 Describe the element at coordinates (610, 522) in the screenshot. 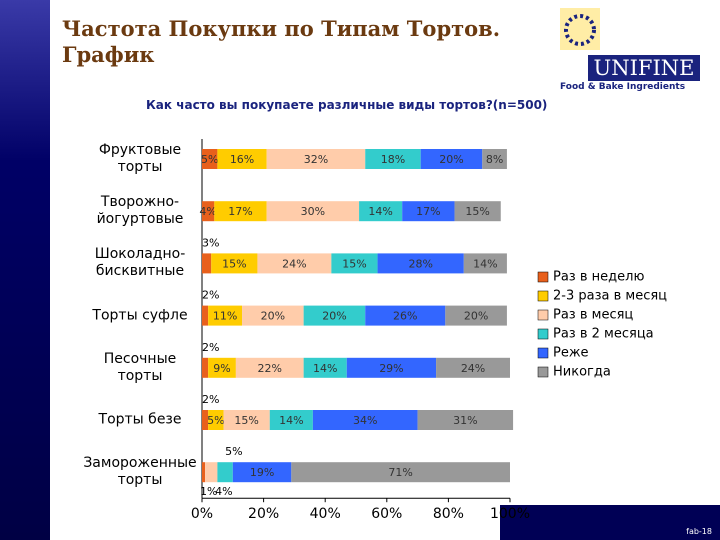

I see `footer-bar` at that location.